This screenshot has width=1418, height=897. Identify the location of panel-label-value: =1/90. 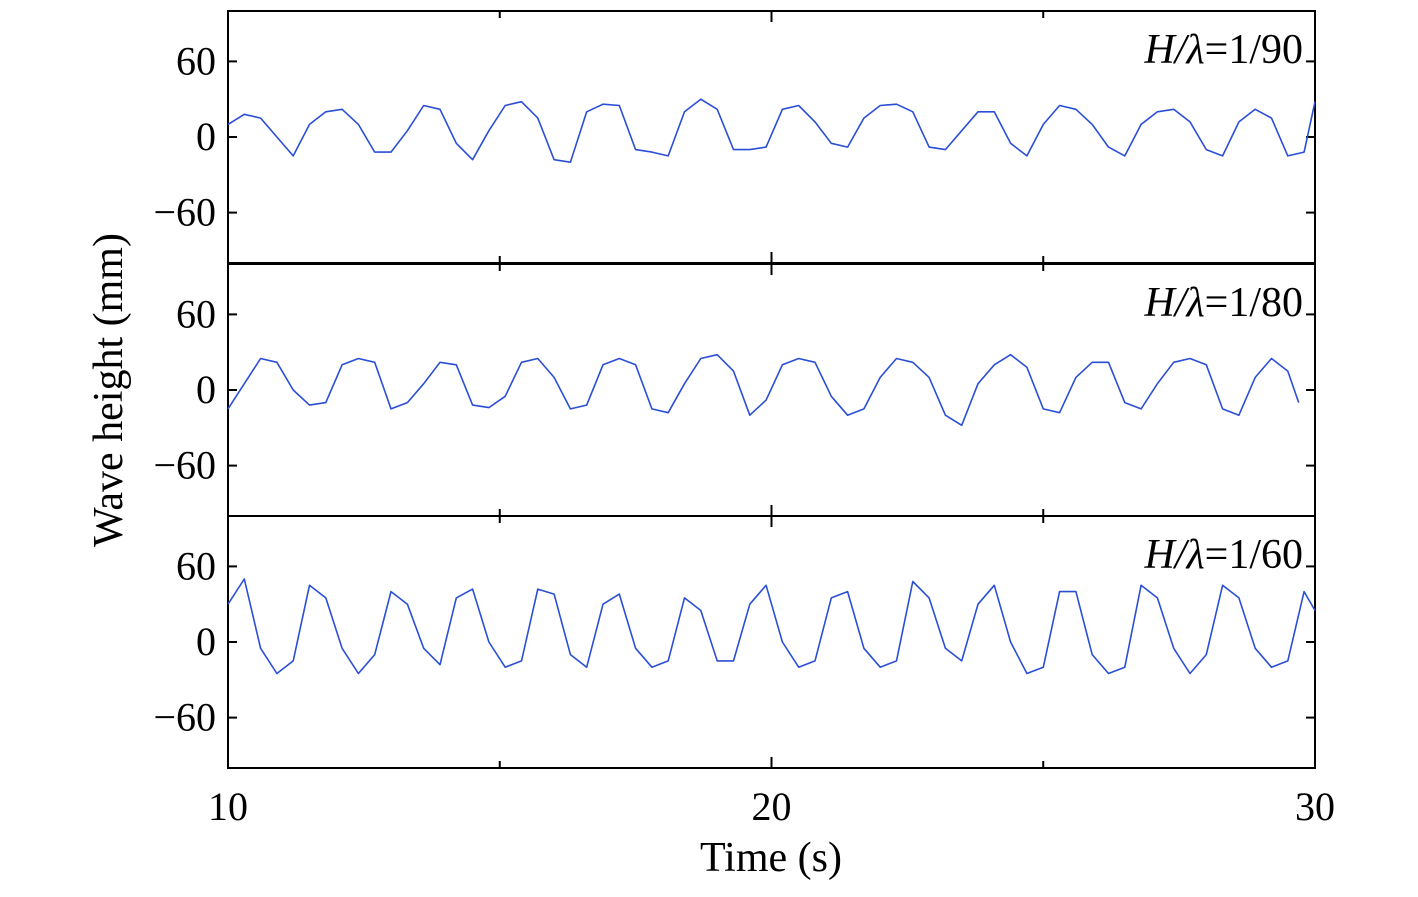
(1254, 50).